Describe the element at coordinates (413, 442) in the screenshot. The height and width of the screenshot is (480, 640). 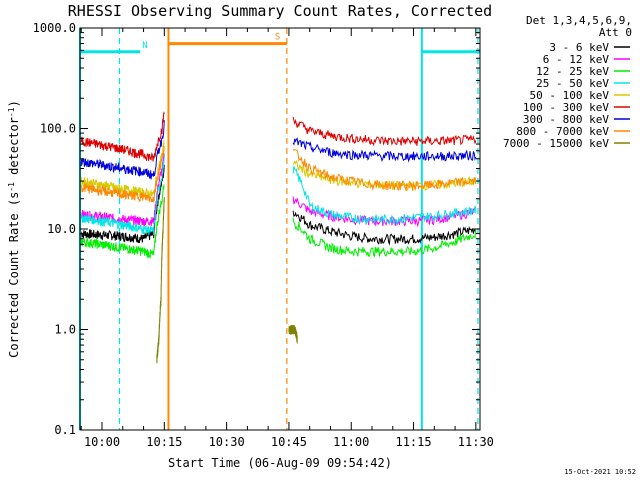
I see `x-tick-label: 11:15` at that location.